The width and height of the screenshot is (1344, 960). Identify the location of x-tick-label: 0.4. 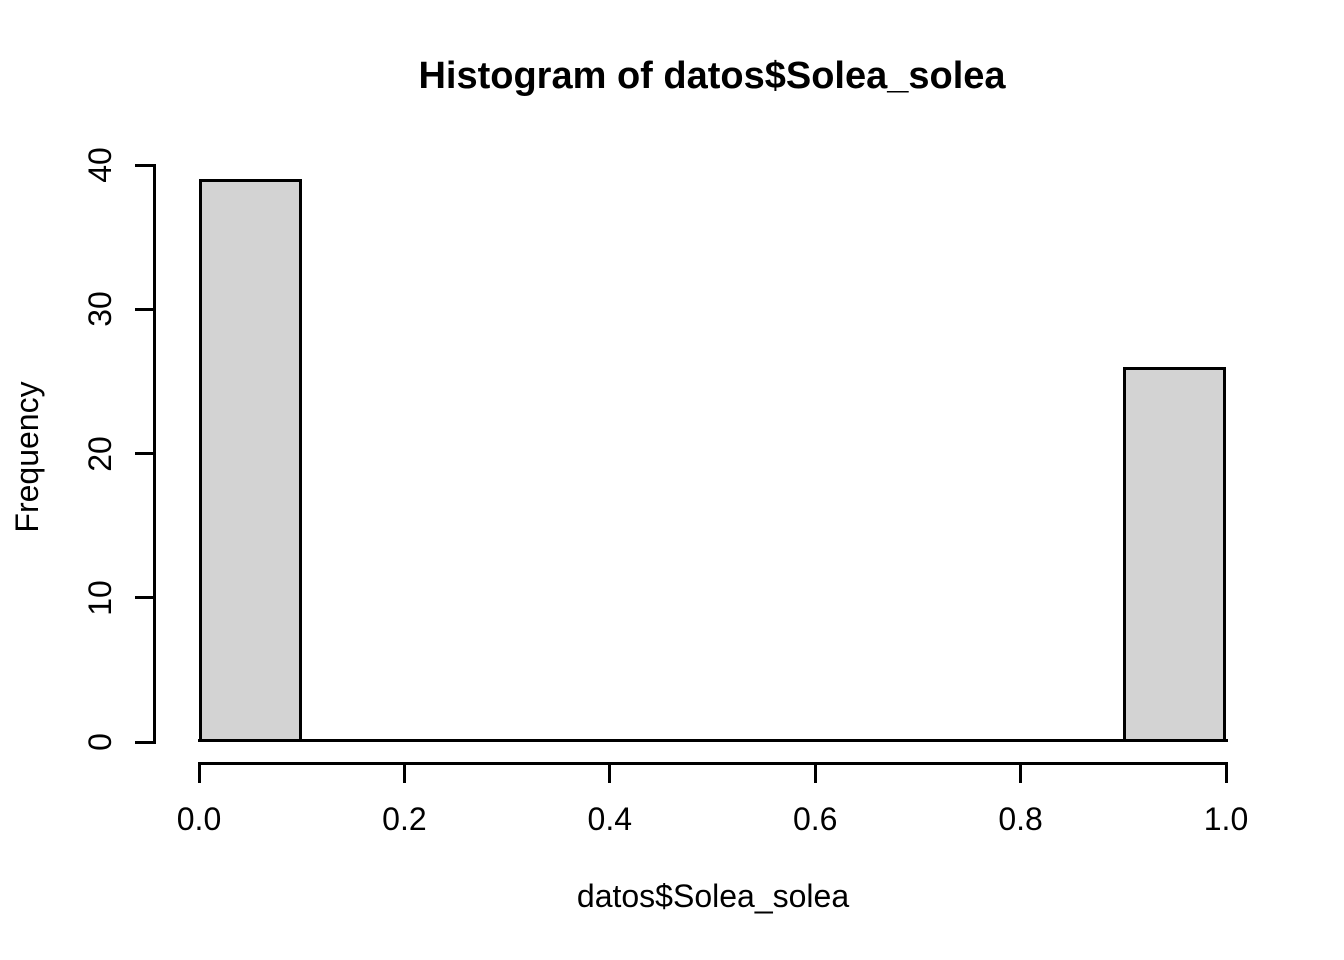
(610, 819).